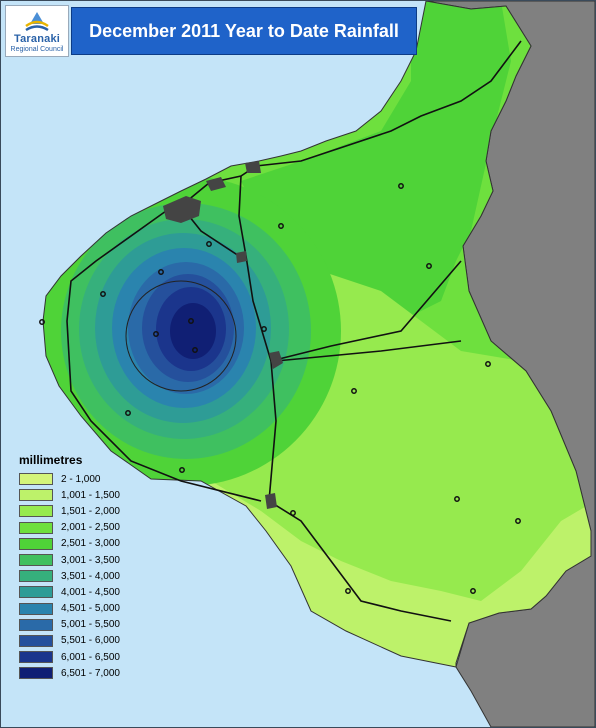 Image resolution: width=596 pixels, height=728 pixels. I want to click on legend-label: 4,501 - 5,000, so click(90, 609).